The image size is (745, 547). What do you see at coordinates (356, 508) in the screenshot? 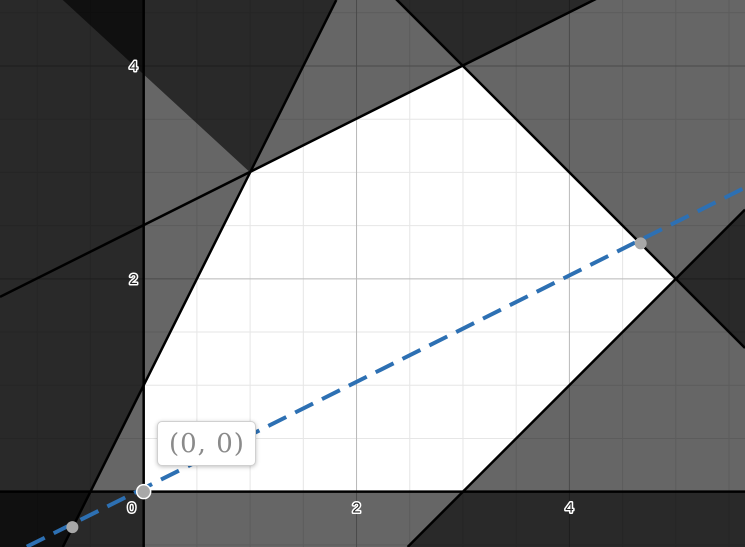
I see `x-tick-label: 2` at bounding box center [356, 508].